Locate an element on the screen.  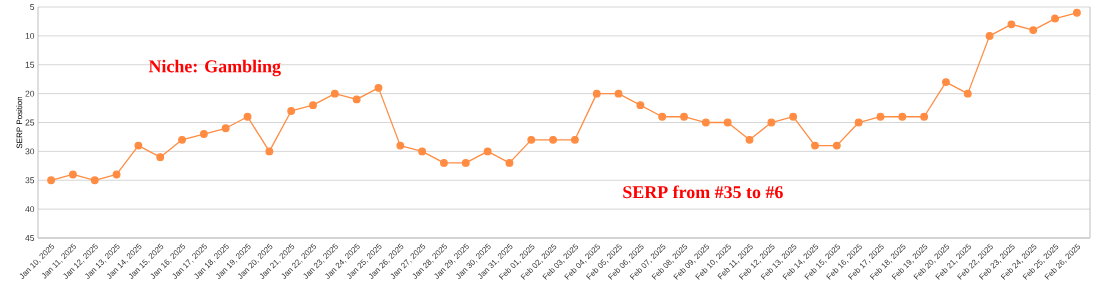
annotation: Niche: Gambling is located at coordinates (214, 68).